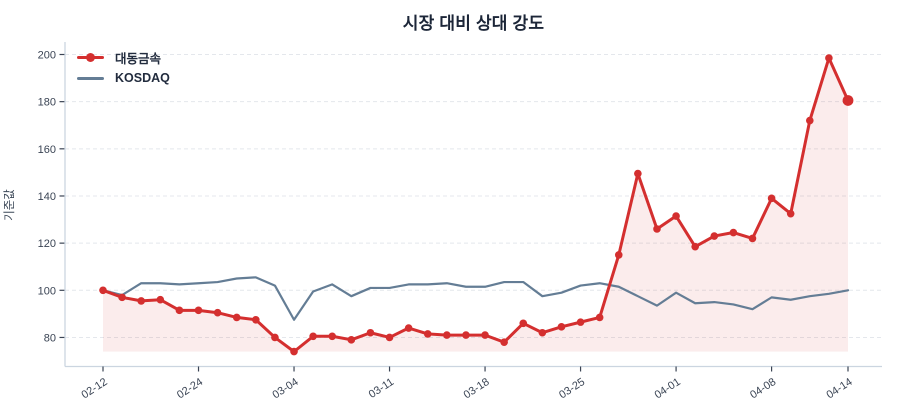 The height and width of the screenshot is (420, 900). What do you see at coordinates (190, 388) in the screenshot?
I see `x-tick-label: 02-24` at bounding box center [190, 388].